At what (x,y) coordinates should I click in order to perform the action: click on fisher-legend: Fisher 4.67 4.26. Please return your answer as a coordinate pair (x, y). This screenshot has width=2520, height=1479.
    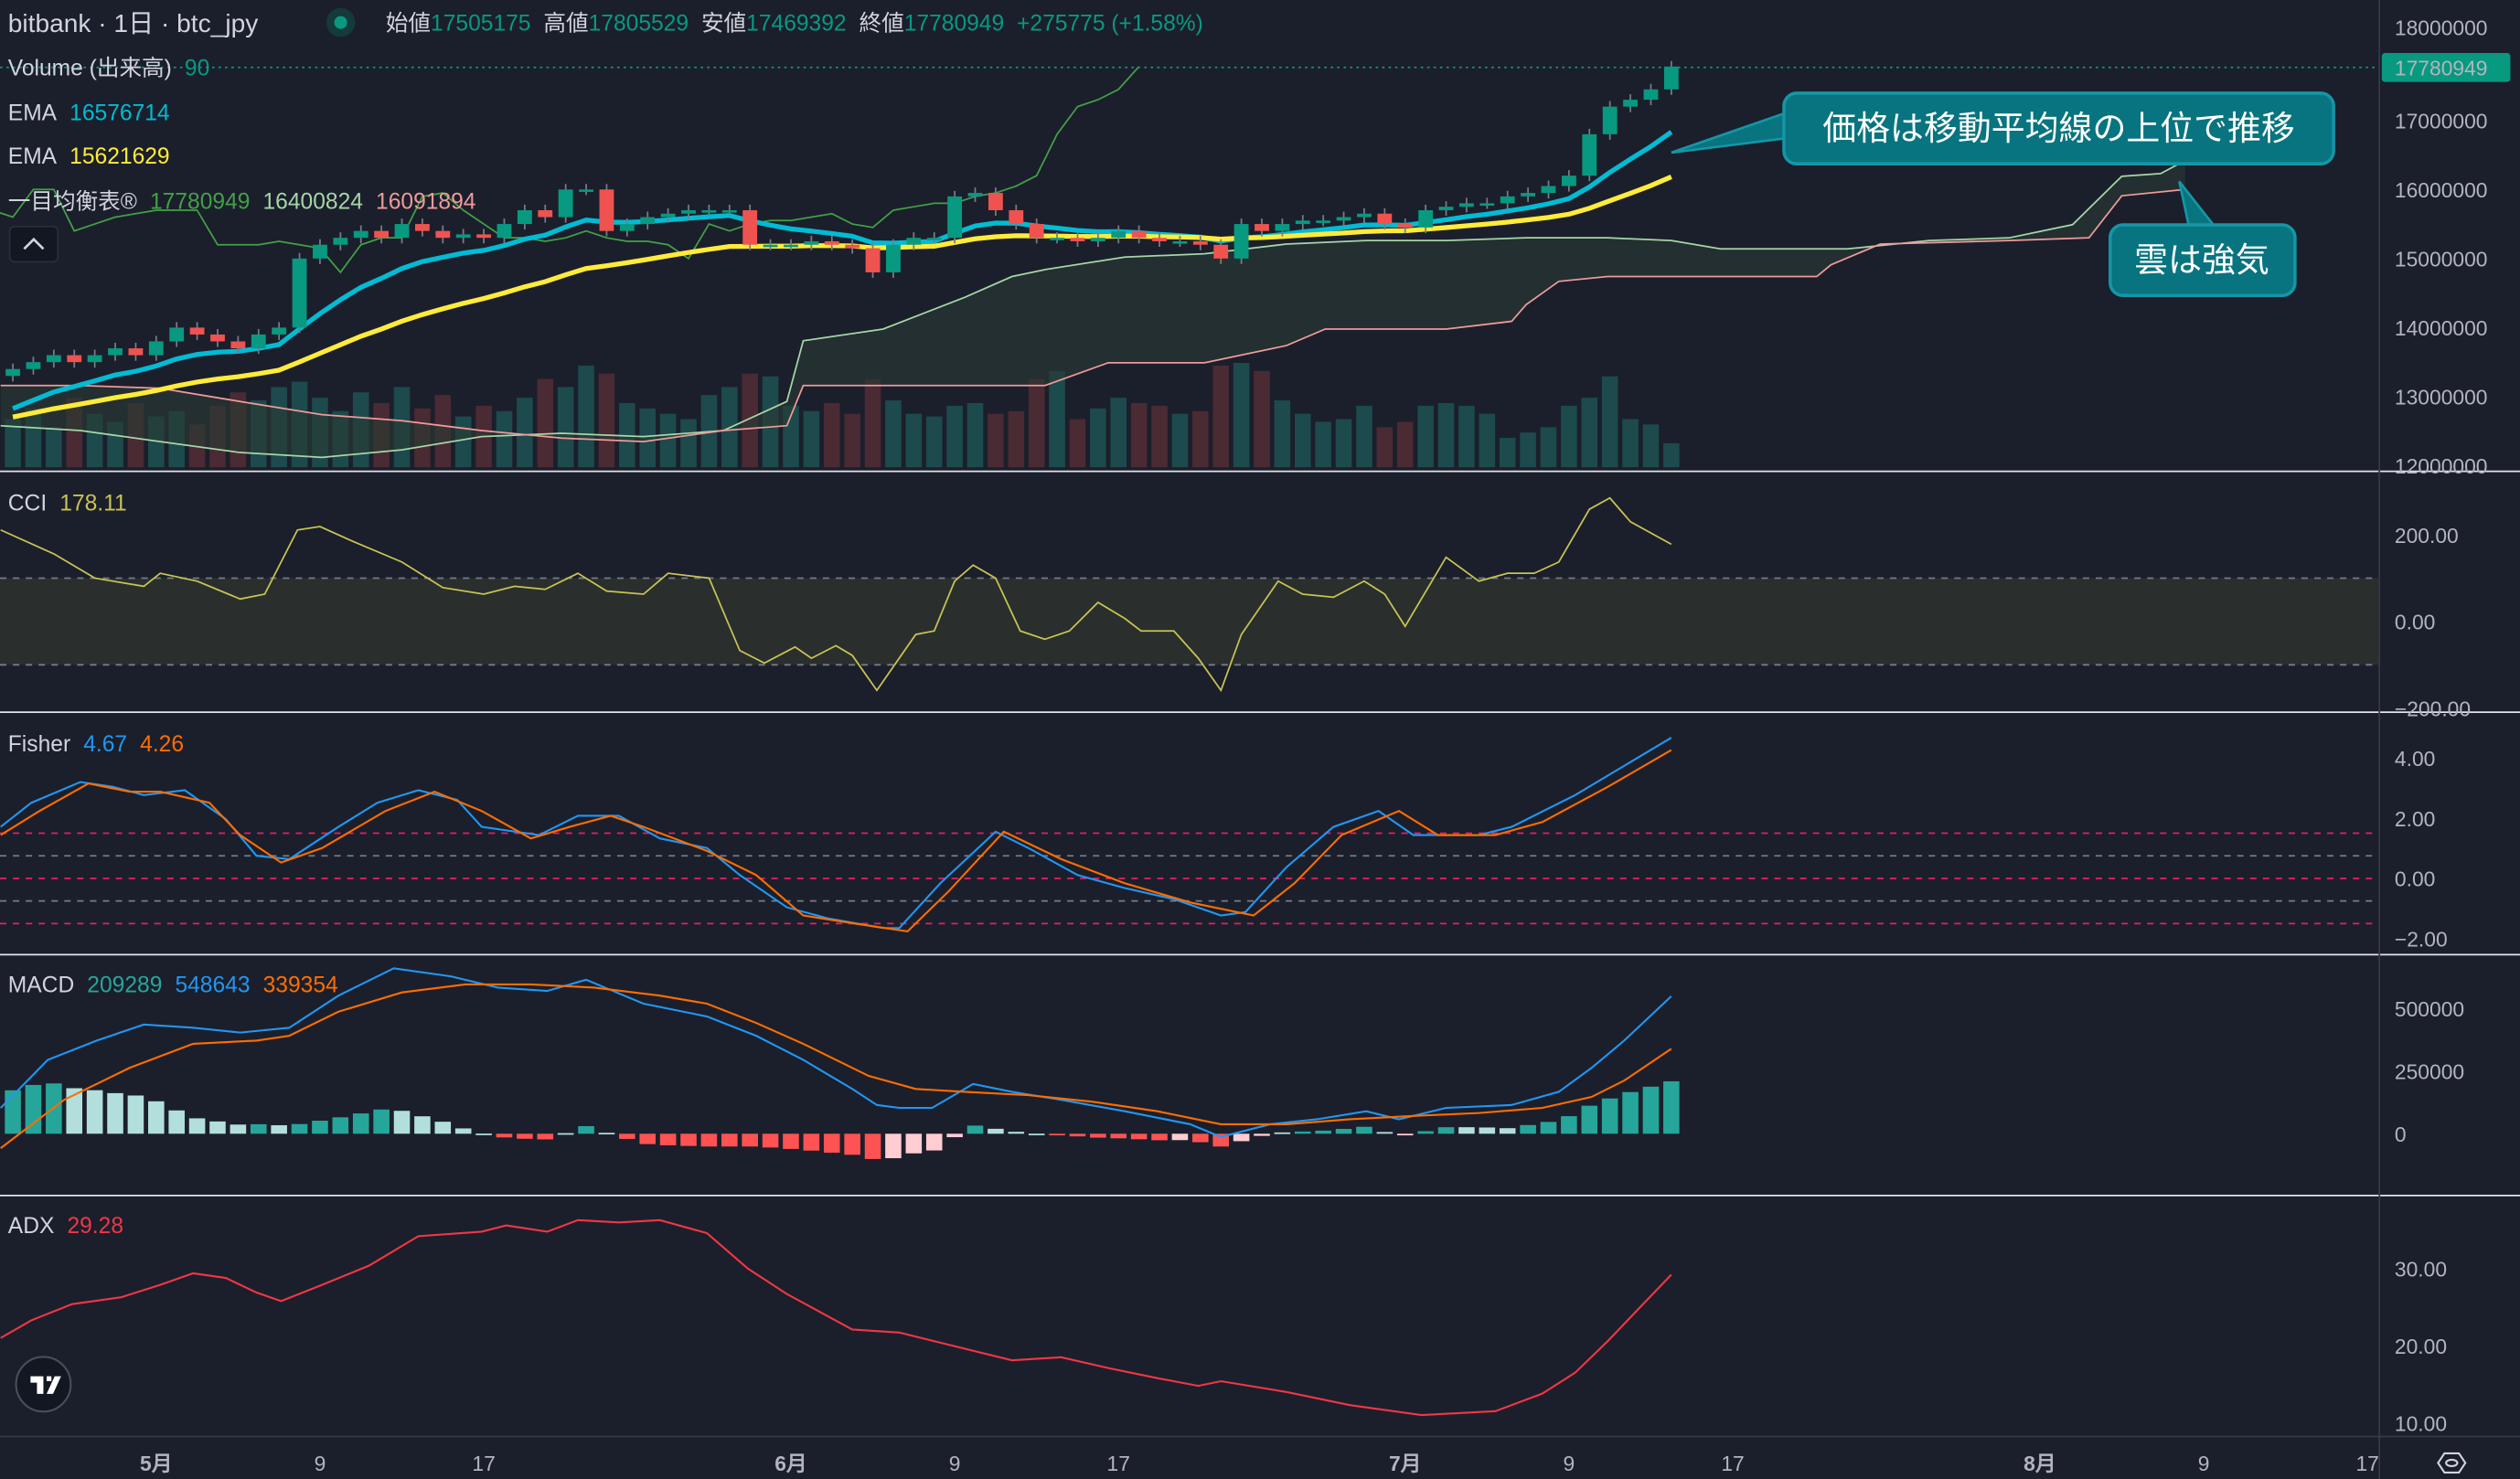
    Looking at the image, I should click on (96, 744).